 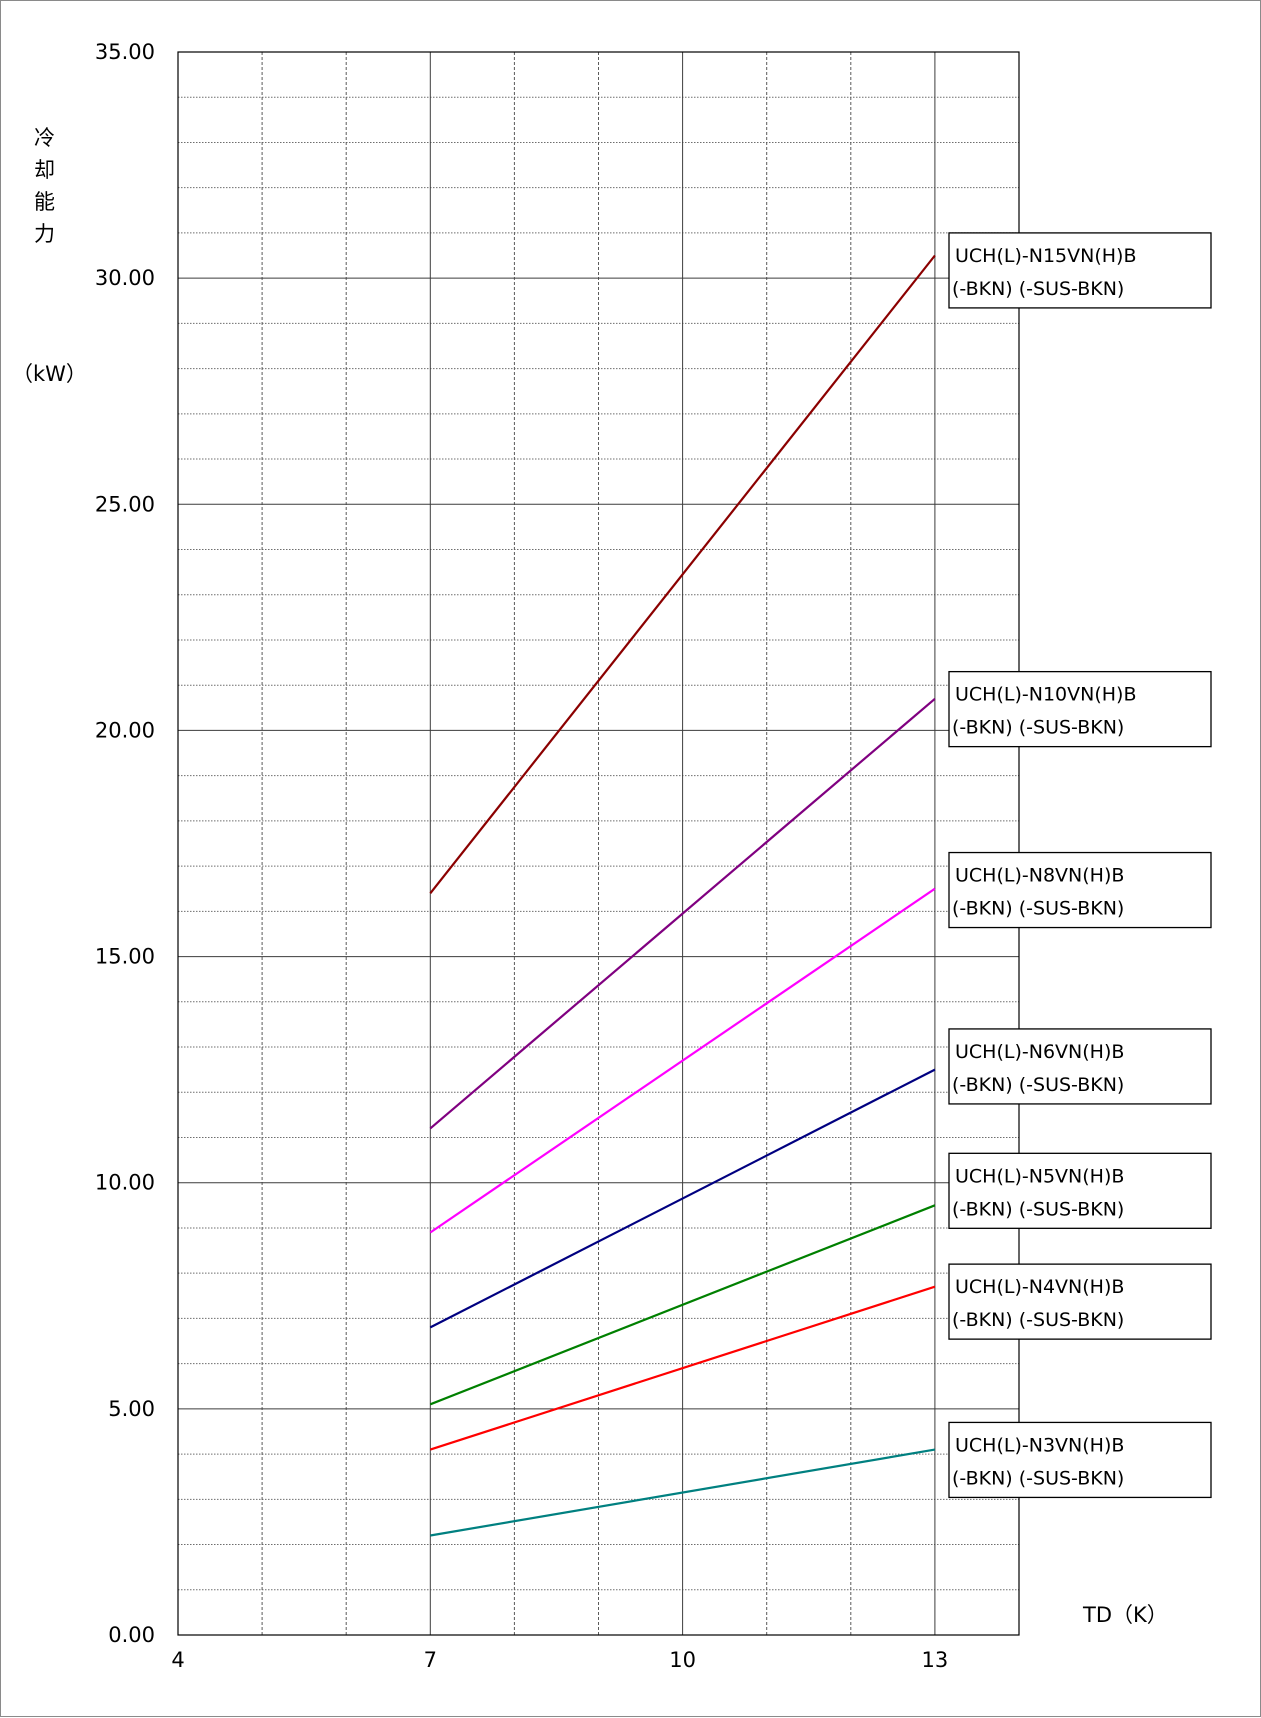 I want to click on x-tick-label: 4, so click(x=177, y=1660).